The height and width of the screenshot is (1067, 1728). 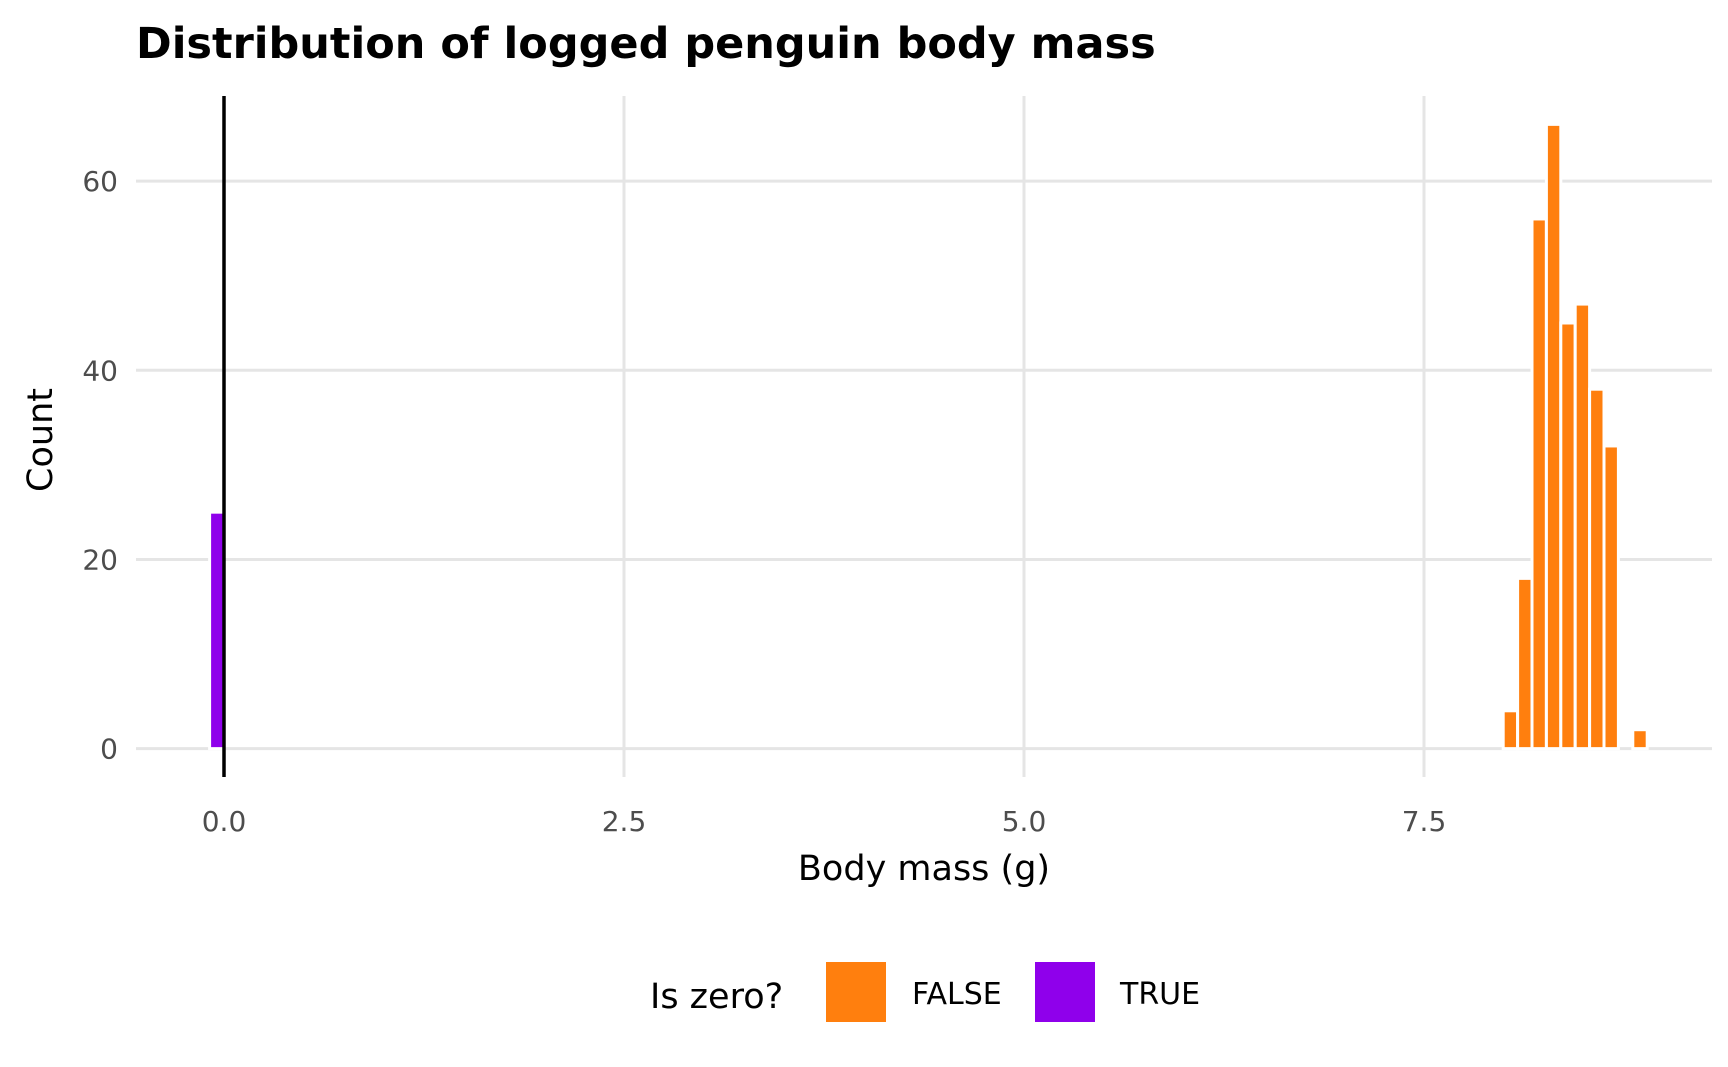 What do you see at coordinates (41, 440) in the screenshot?
I see `y-axis-title: Count` at bounding box center [41, 440].